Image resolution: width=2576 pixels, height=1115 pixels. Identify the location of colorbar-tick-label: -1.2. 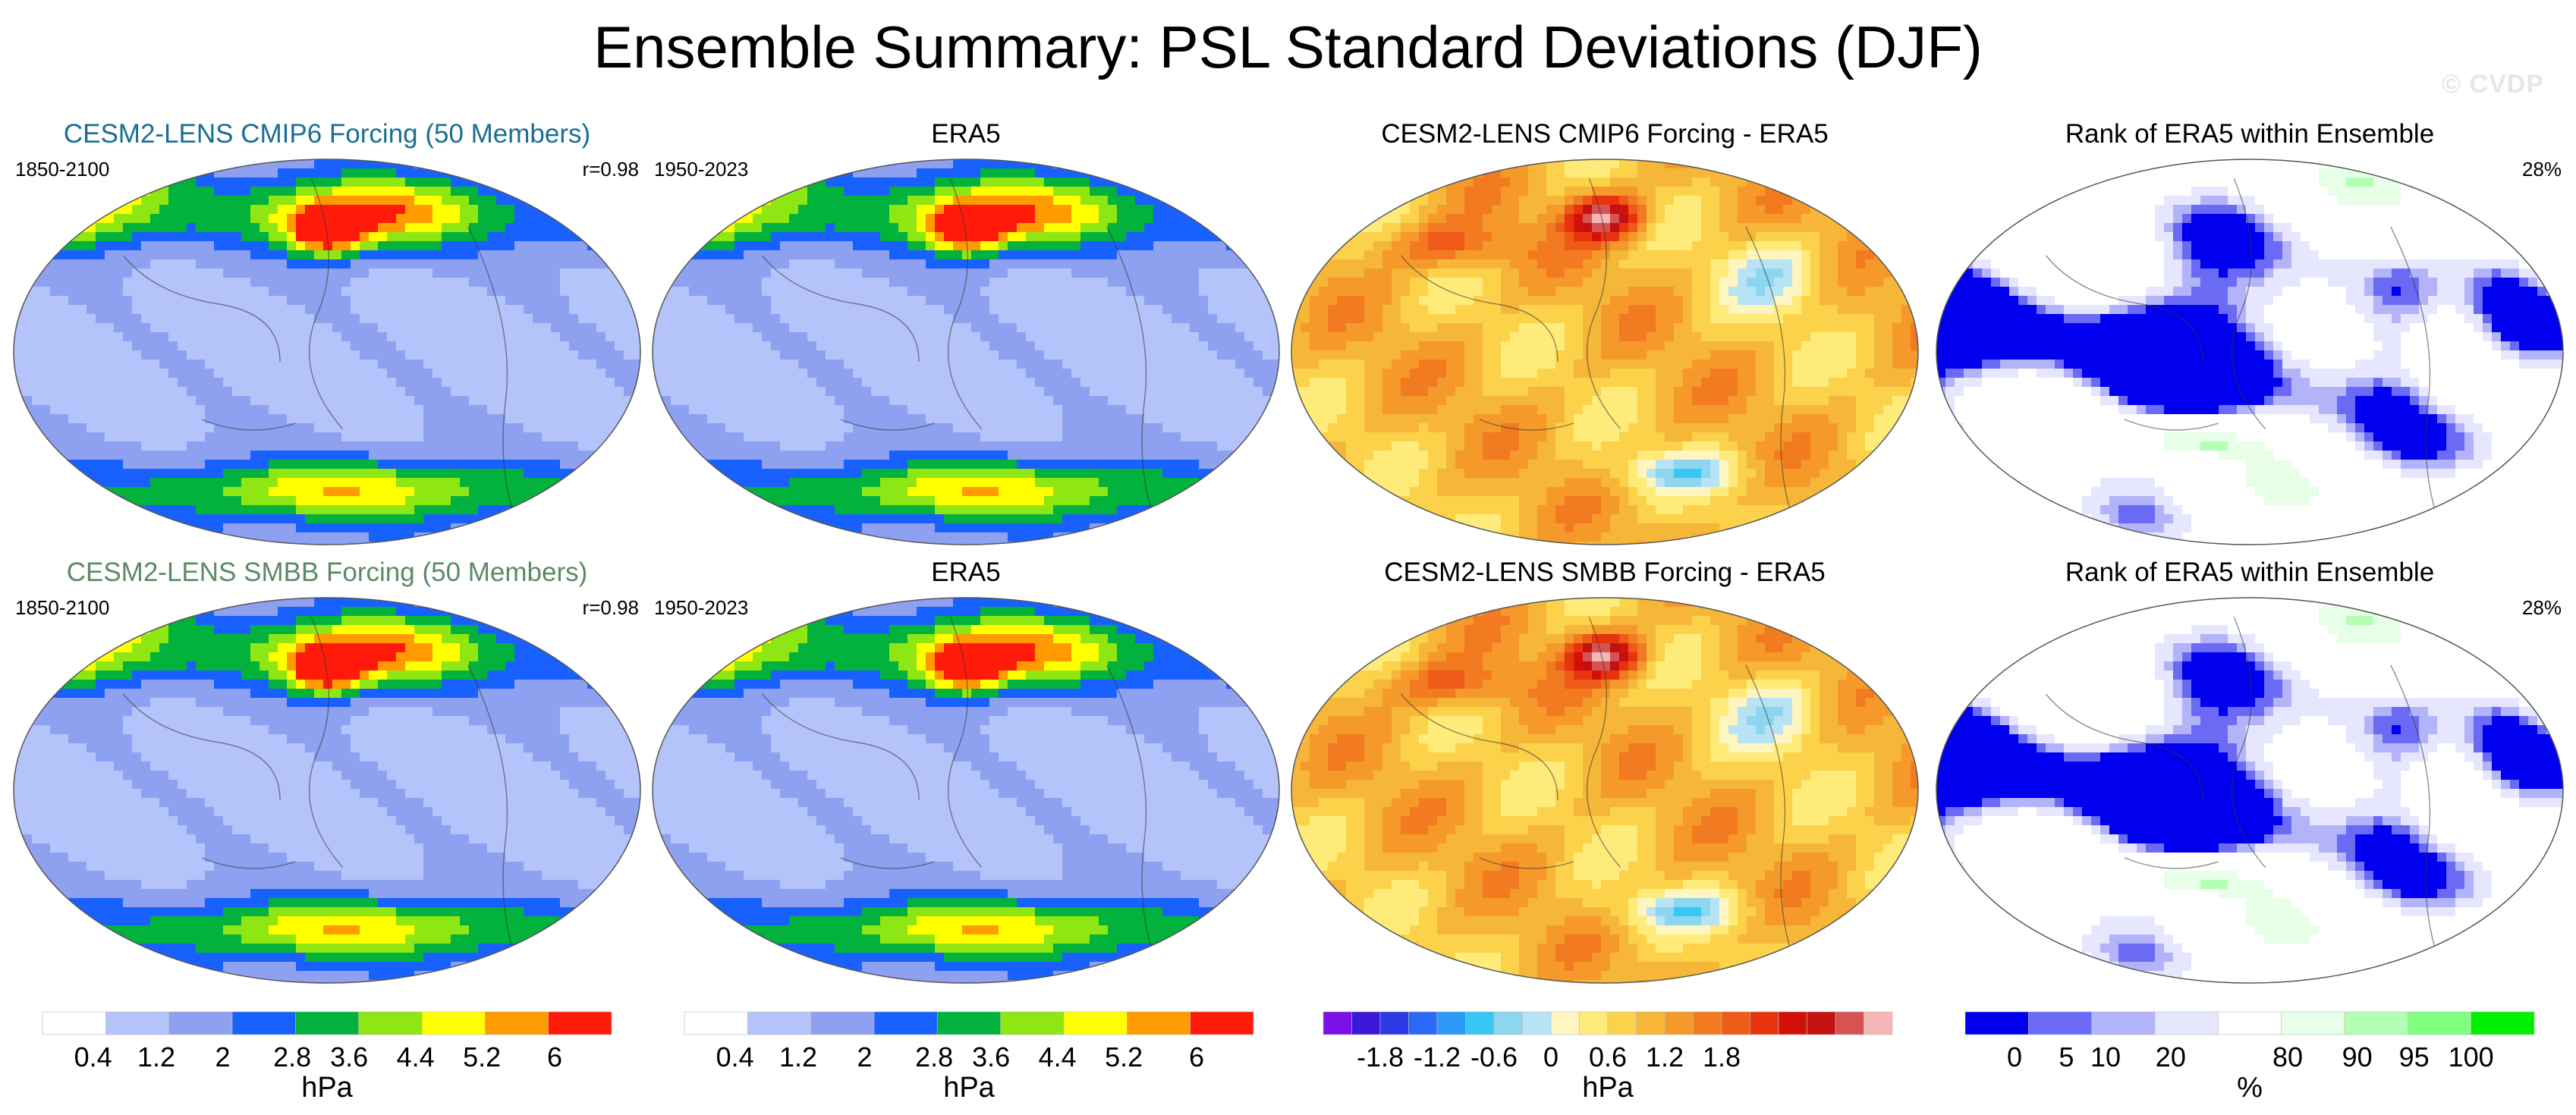
(1437, 1057).